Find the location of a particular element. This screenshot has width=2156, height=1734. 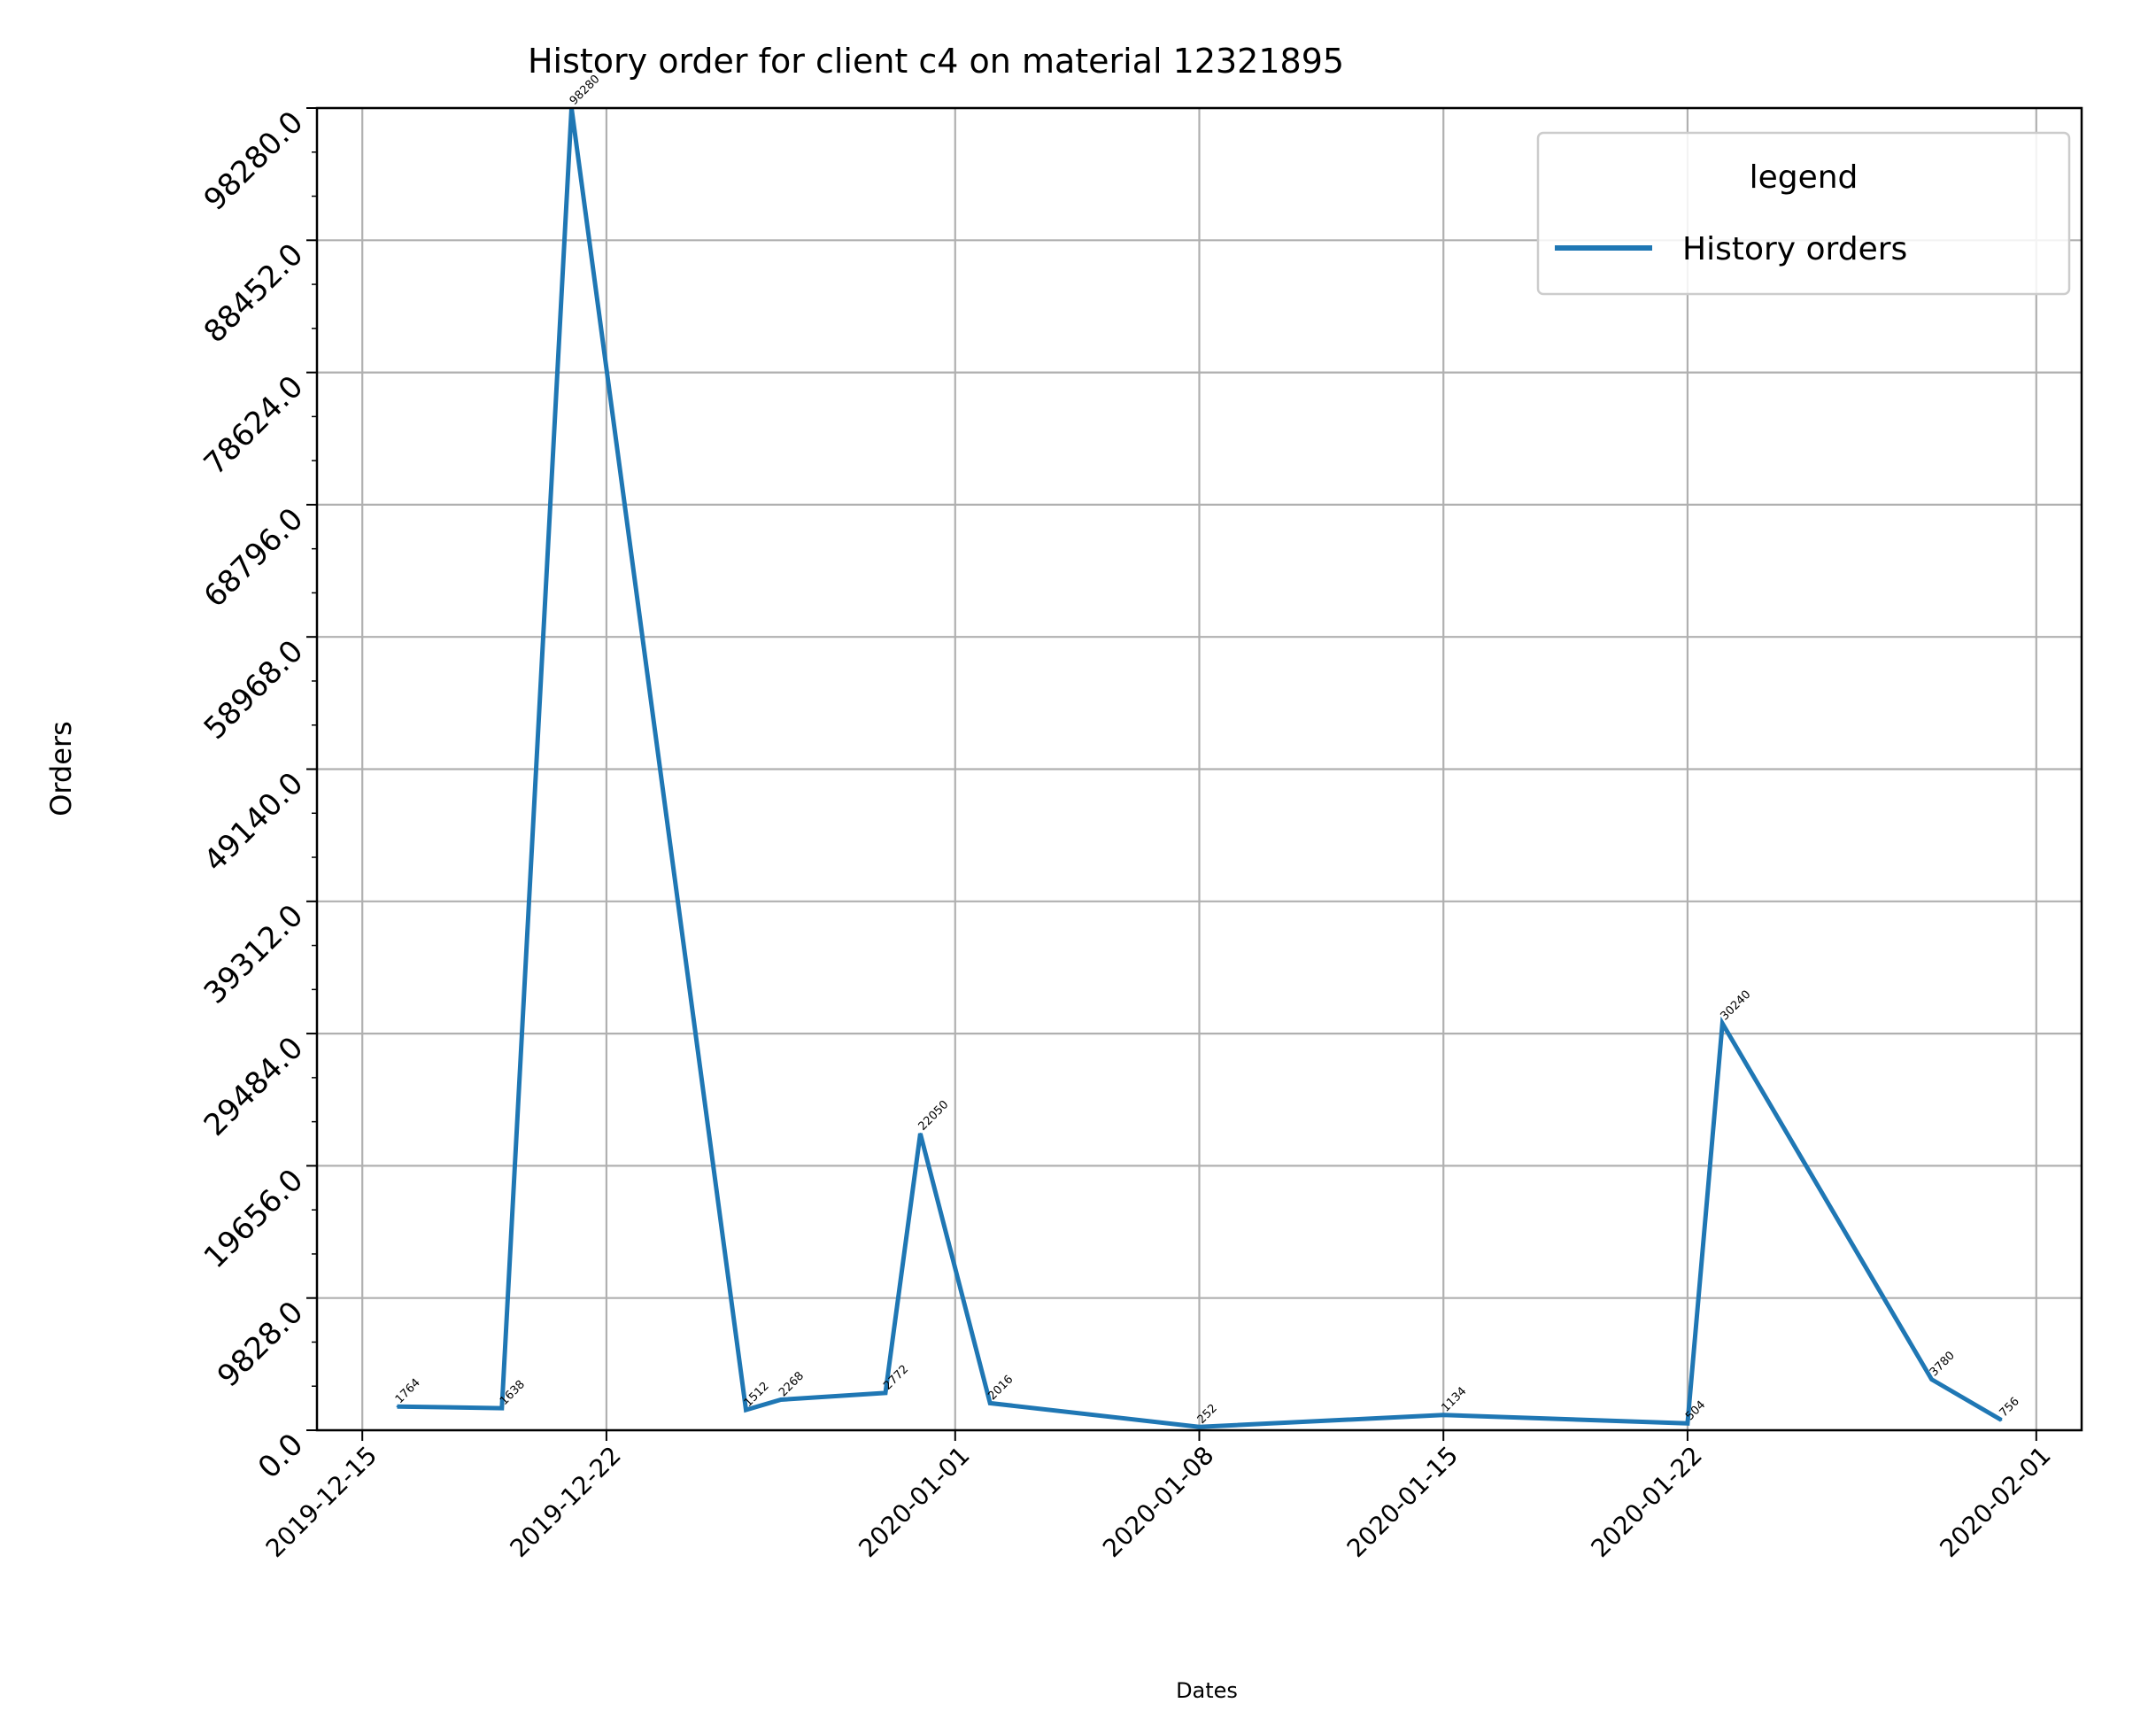

legend-title: legend is located at coordinates (1804, 177).